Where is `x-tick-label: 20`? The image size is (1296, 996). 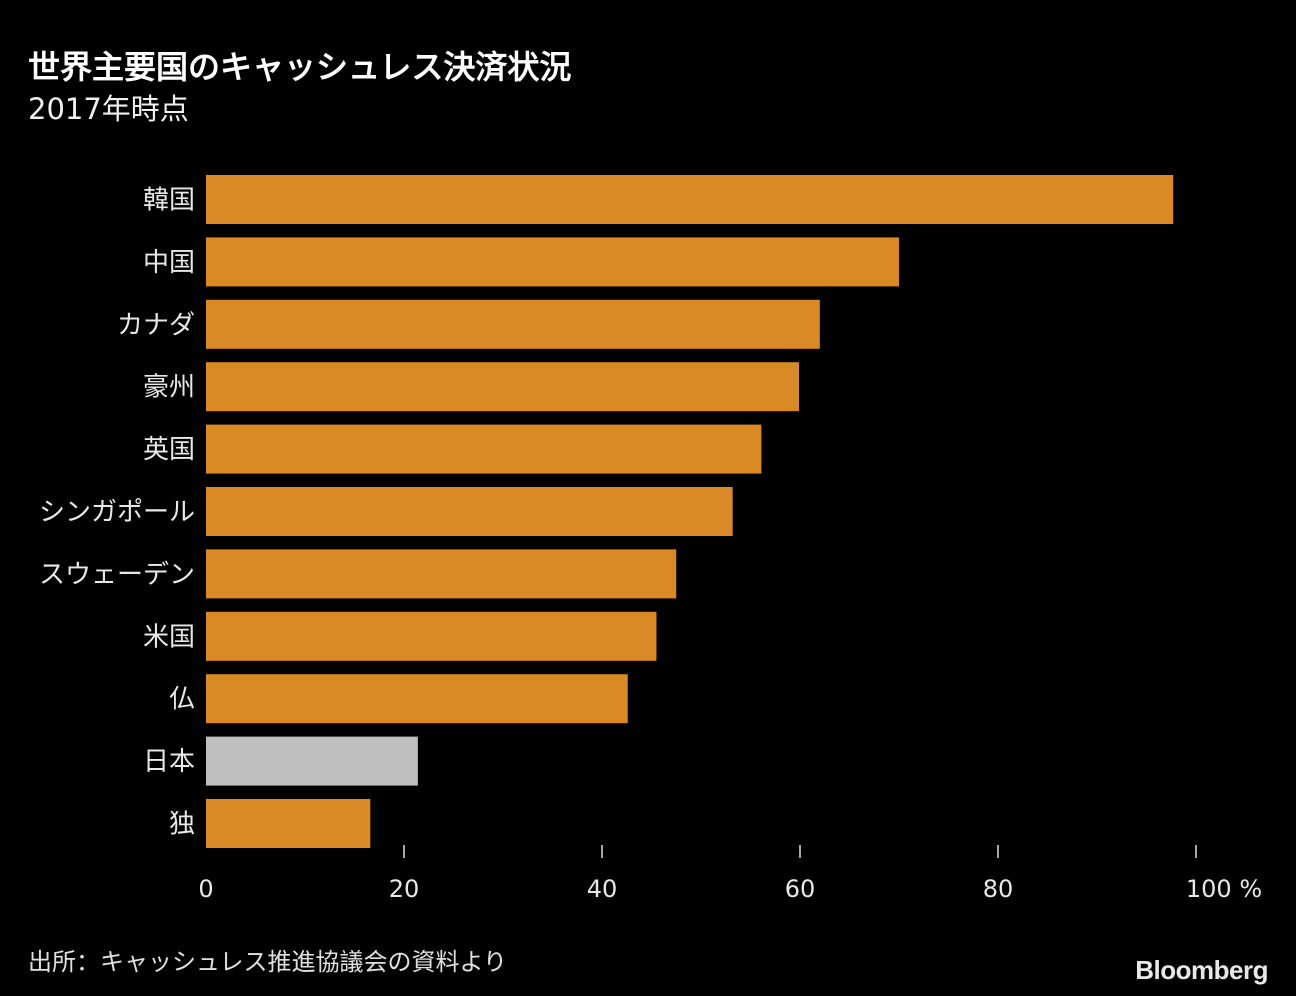
x-tick-label: 20 is located at coordinates (404, 889).